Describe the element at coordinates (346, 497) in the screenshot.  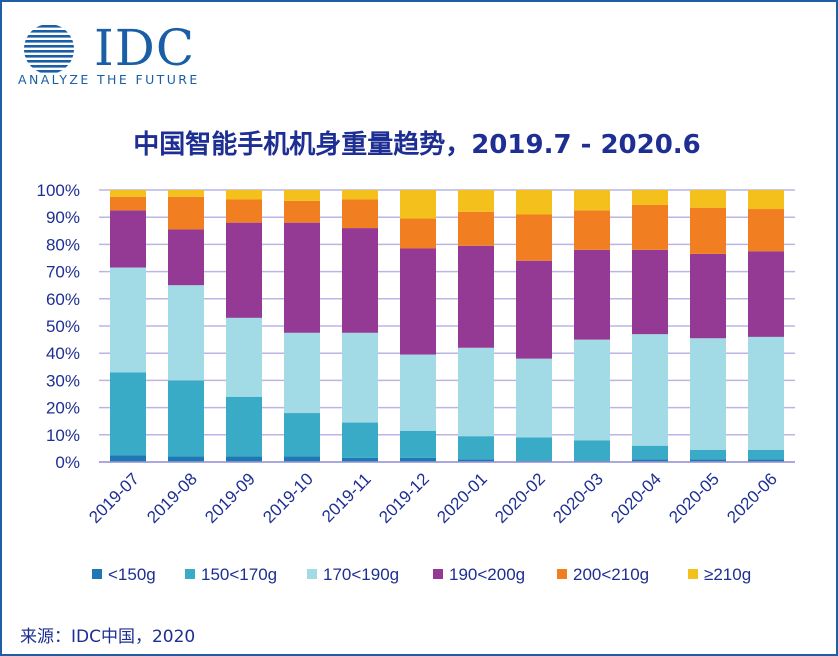
I see `x-tick-label: 2019-11` at that location.